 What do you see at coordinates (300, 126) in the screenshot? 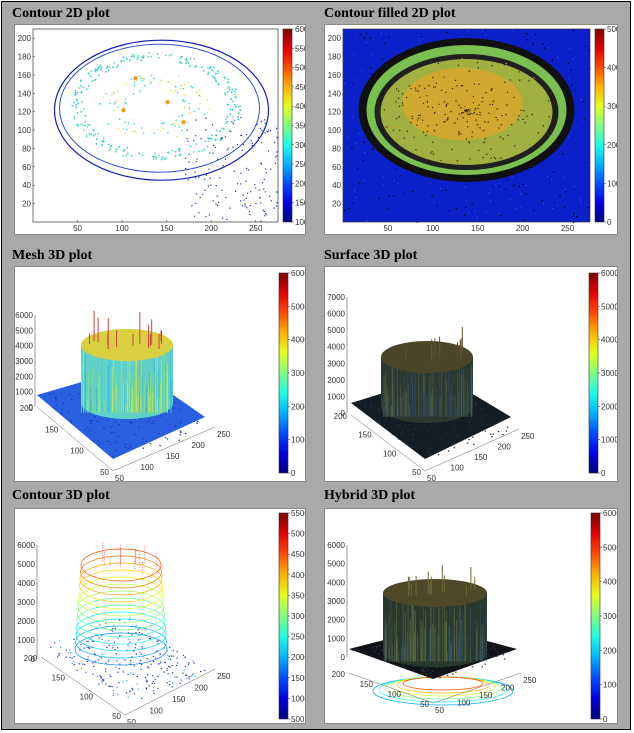
I see `colorbar-tick-label: 3500` at bounding box center [300, 126].